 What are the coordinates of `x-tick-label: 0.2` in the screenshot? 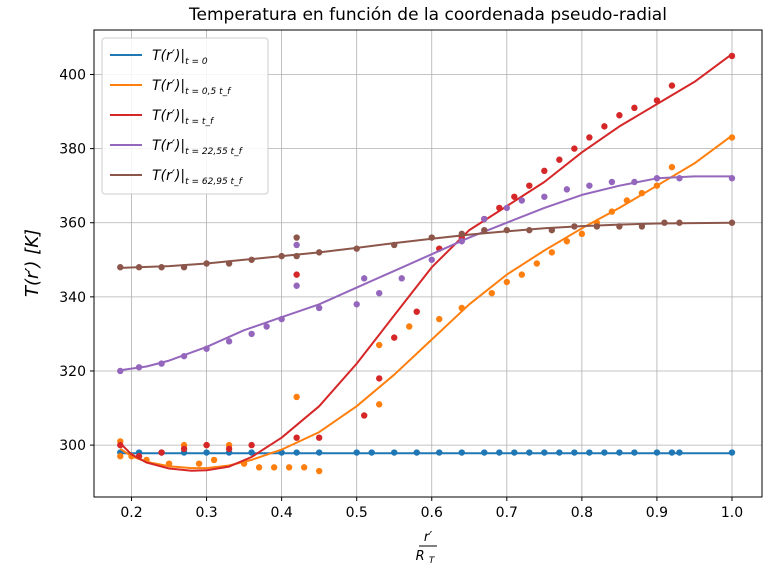 It's located at (131, 513).